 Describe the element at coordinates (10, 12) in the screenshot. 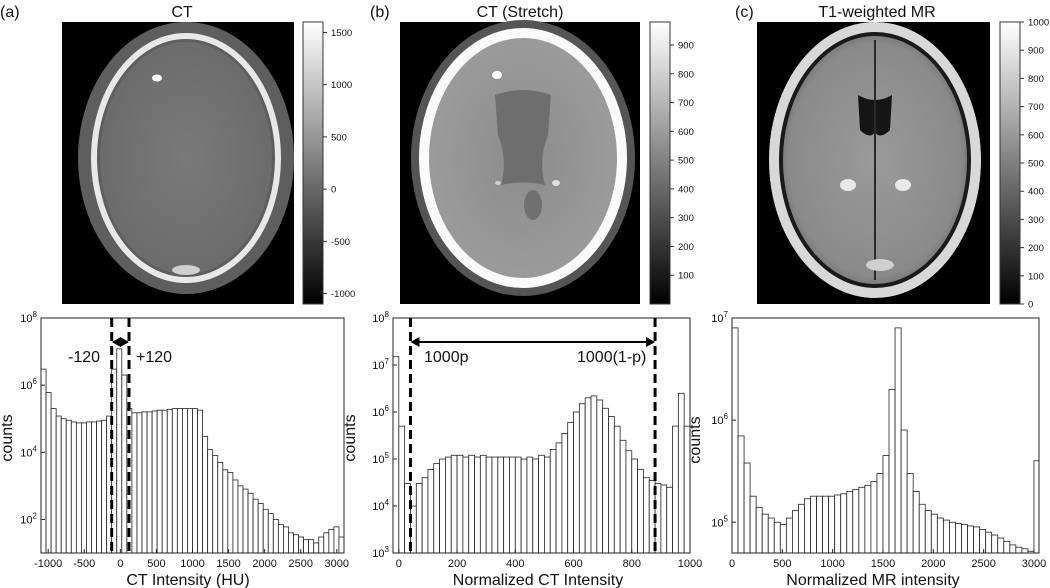

I see `panel-a-letter: (a)` at that location.